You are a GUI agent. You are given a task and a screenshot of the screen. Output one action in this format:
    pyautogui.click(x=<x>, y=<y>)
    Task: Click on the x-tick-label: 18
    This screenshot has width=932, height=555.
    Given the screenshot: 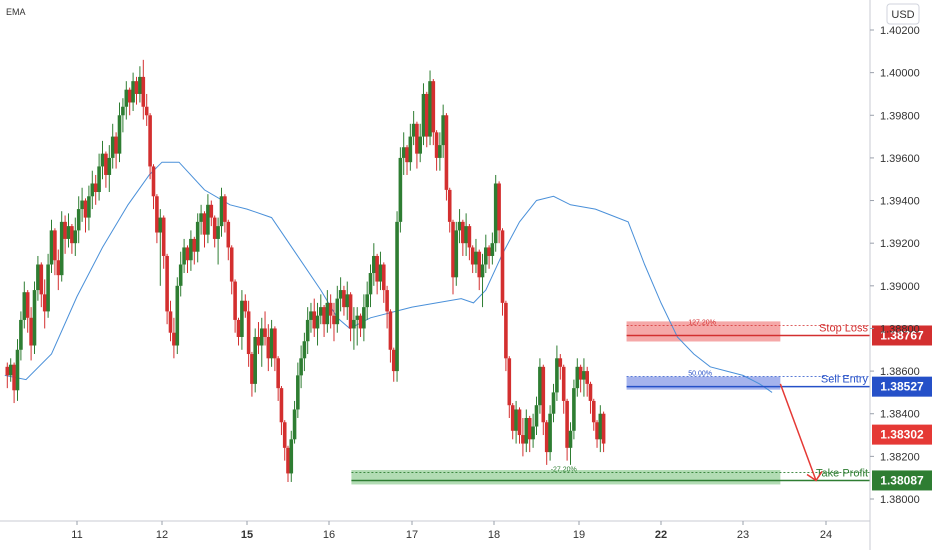 What is the action you would take?
    pyautogui.click(x=494, y=535)
    